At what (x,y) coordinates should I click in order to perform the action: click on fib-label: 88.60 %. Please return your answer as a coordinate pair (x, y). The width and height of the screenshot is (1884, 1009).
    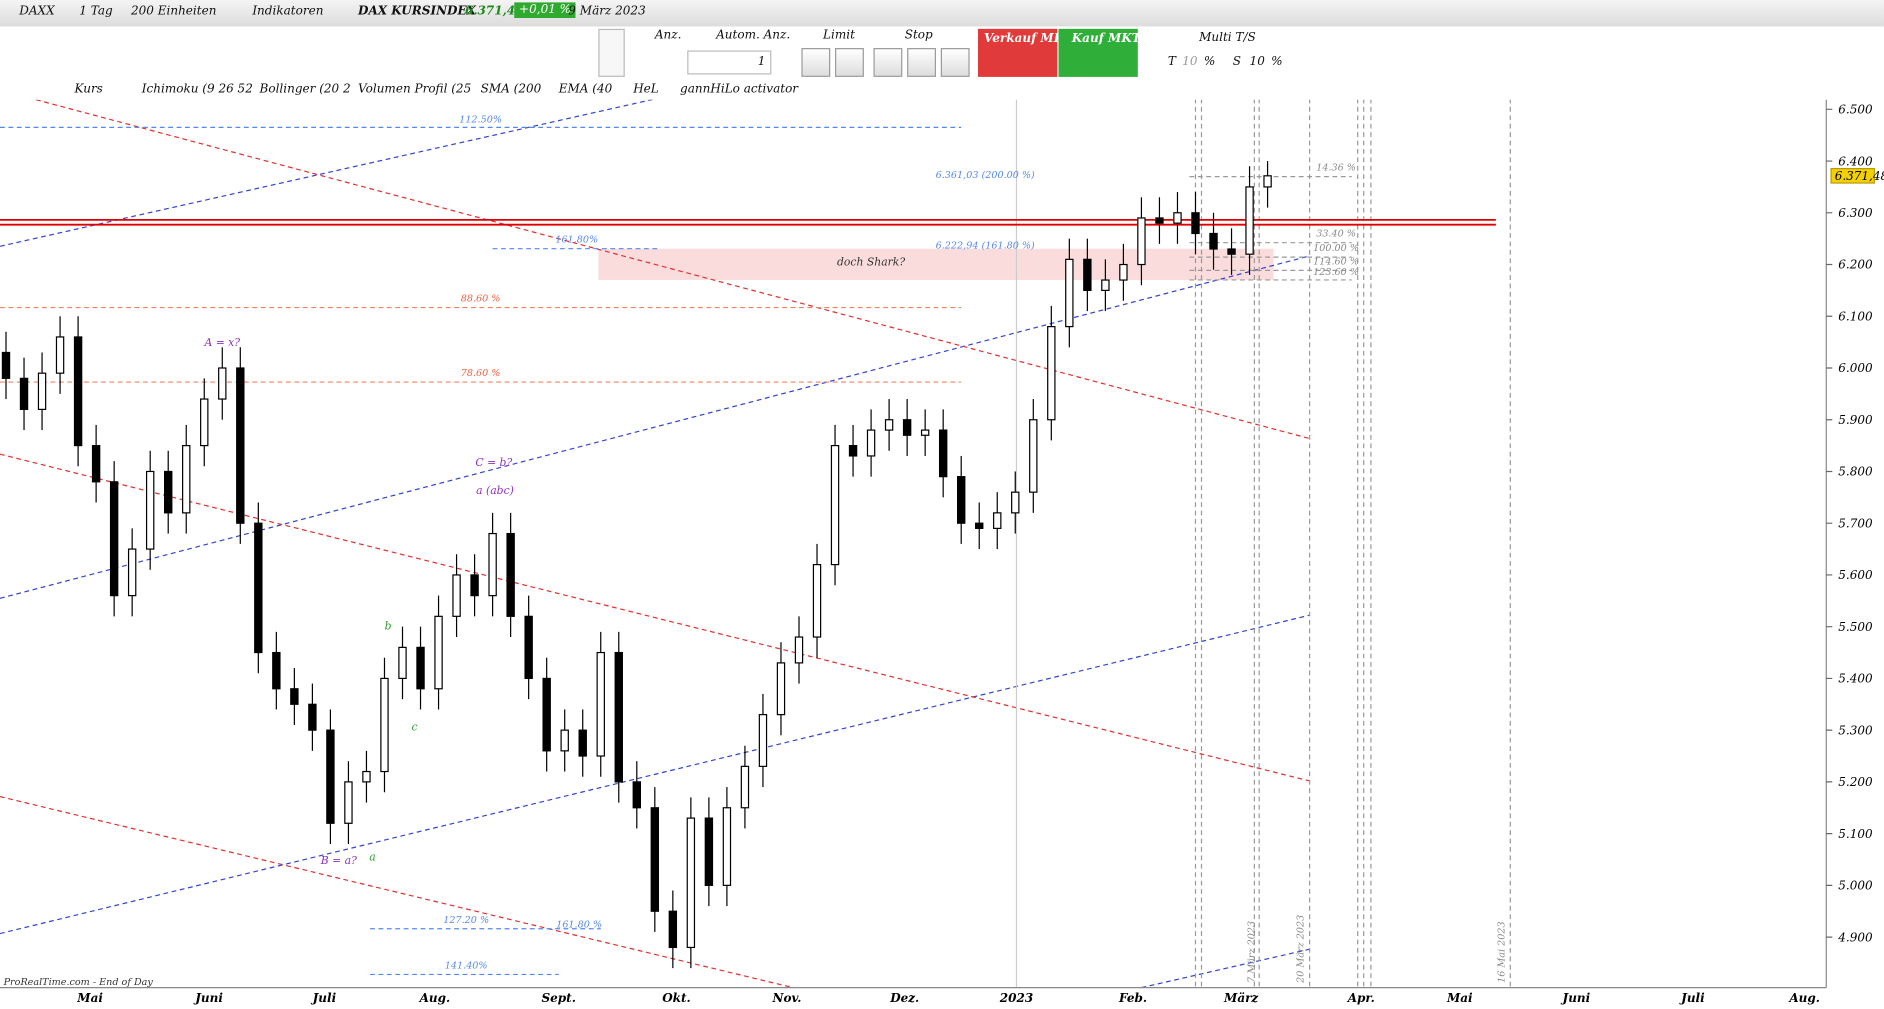
    Looking at the image, I should click on (481, 299).